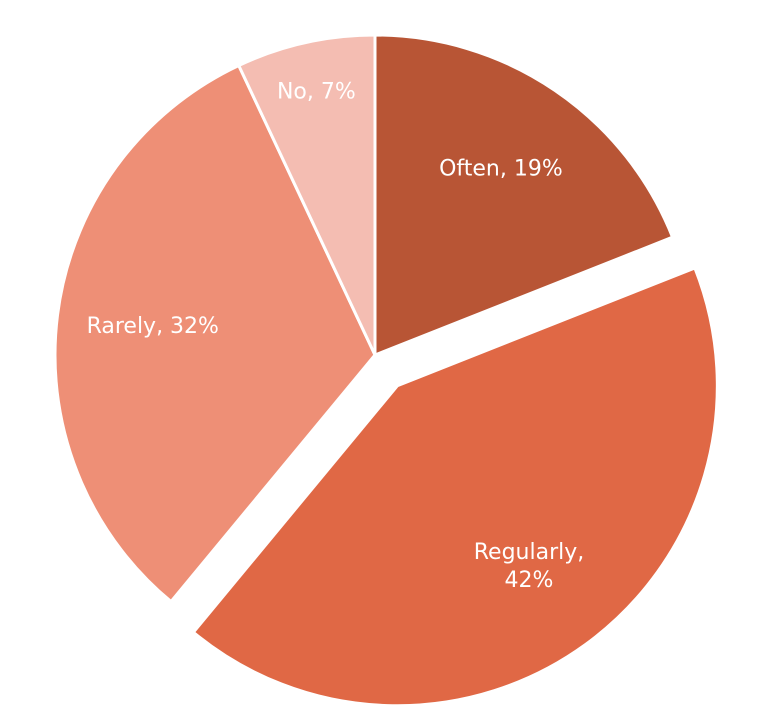  I want to click on slice-label-line: Regularly,, so click(529, 552).